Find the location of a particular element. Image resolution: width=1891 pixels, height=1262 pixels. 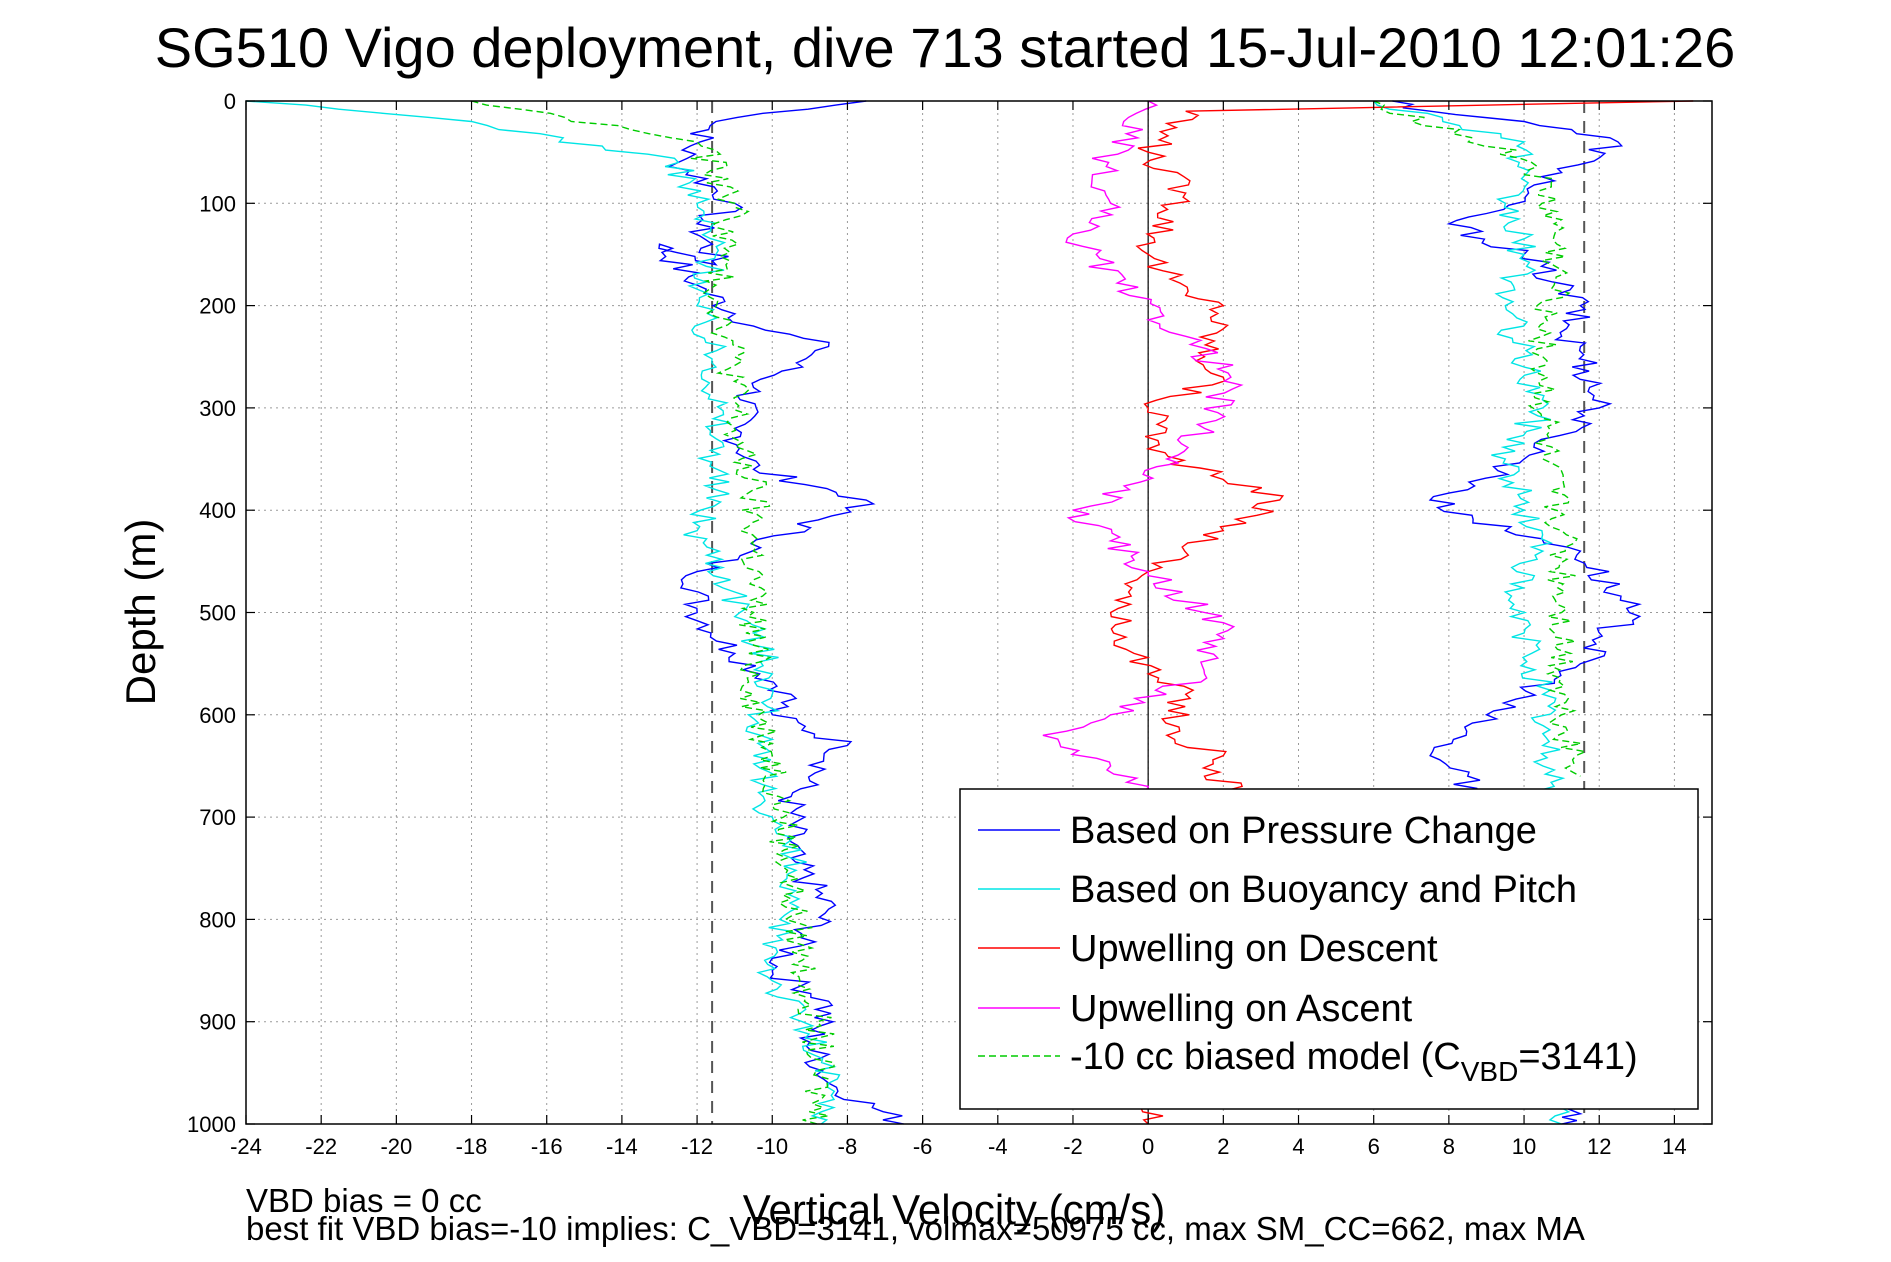

legend-entry: Upwelling on Descent is located at coordinates (1254, 949).